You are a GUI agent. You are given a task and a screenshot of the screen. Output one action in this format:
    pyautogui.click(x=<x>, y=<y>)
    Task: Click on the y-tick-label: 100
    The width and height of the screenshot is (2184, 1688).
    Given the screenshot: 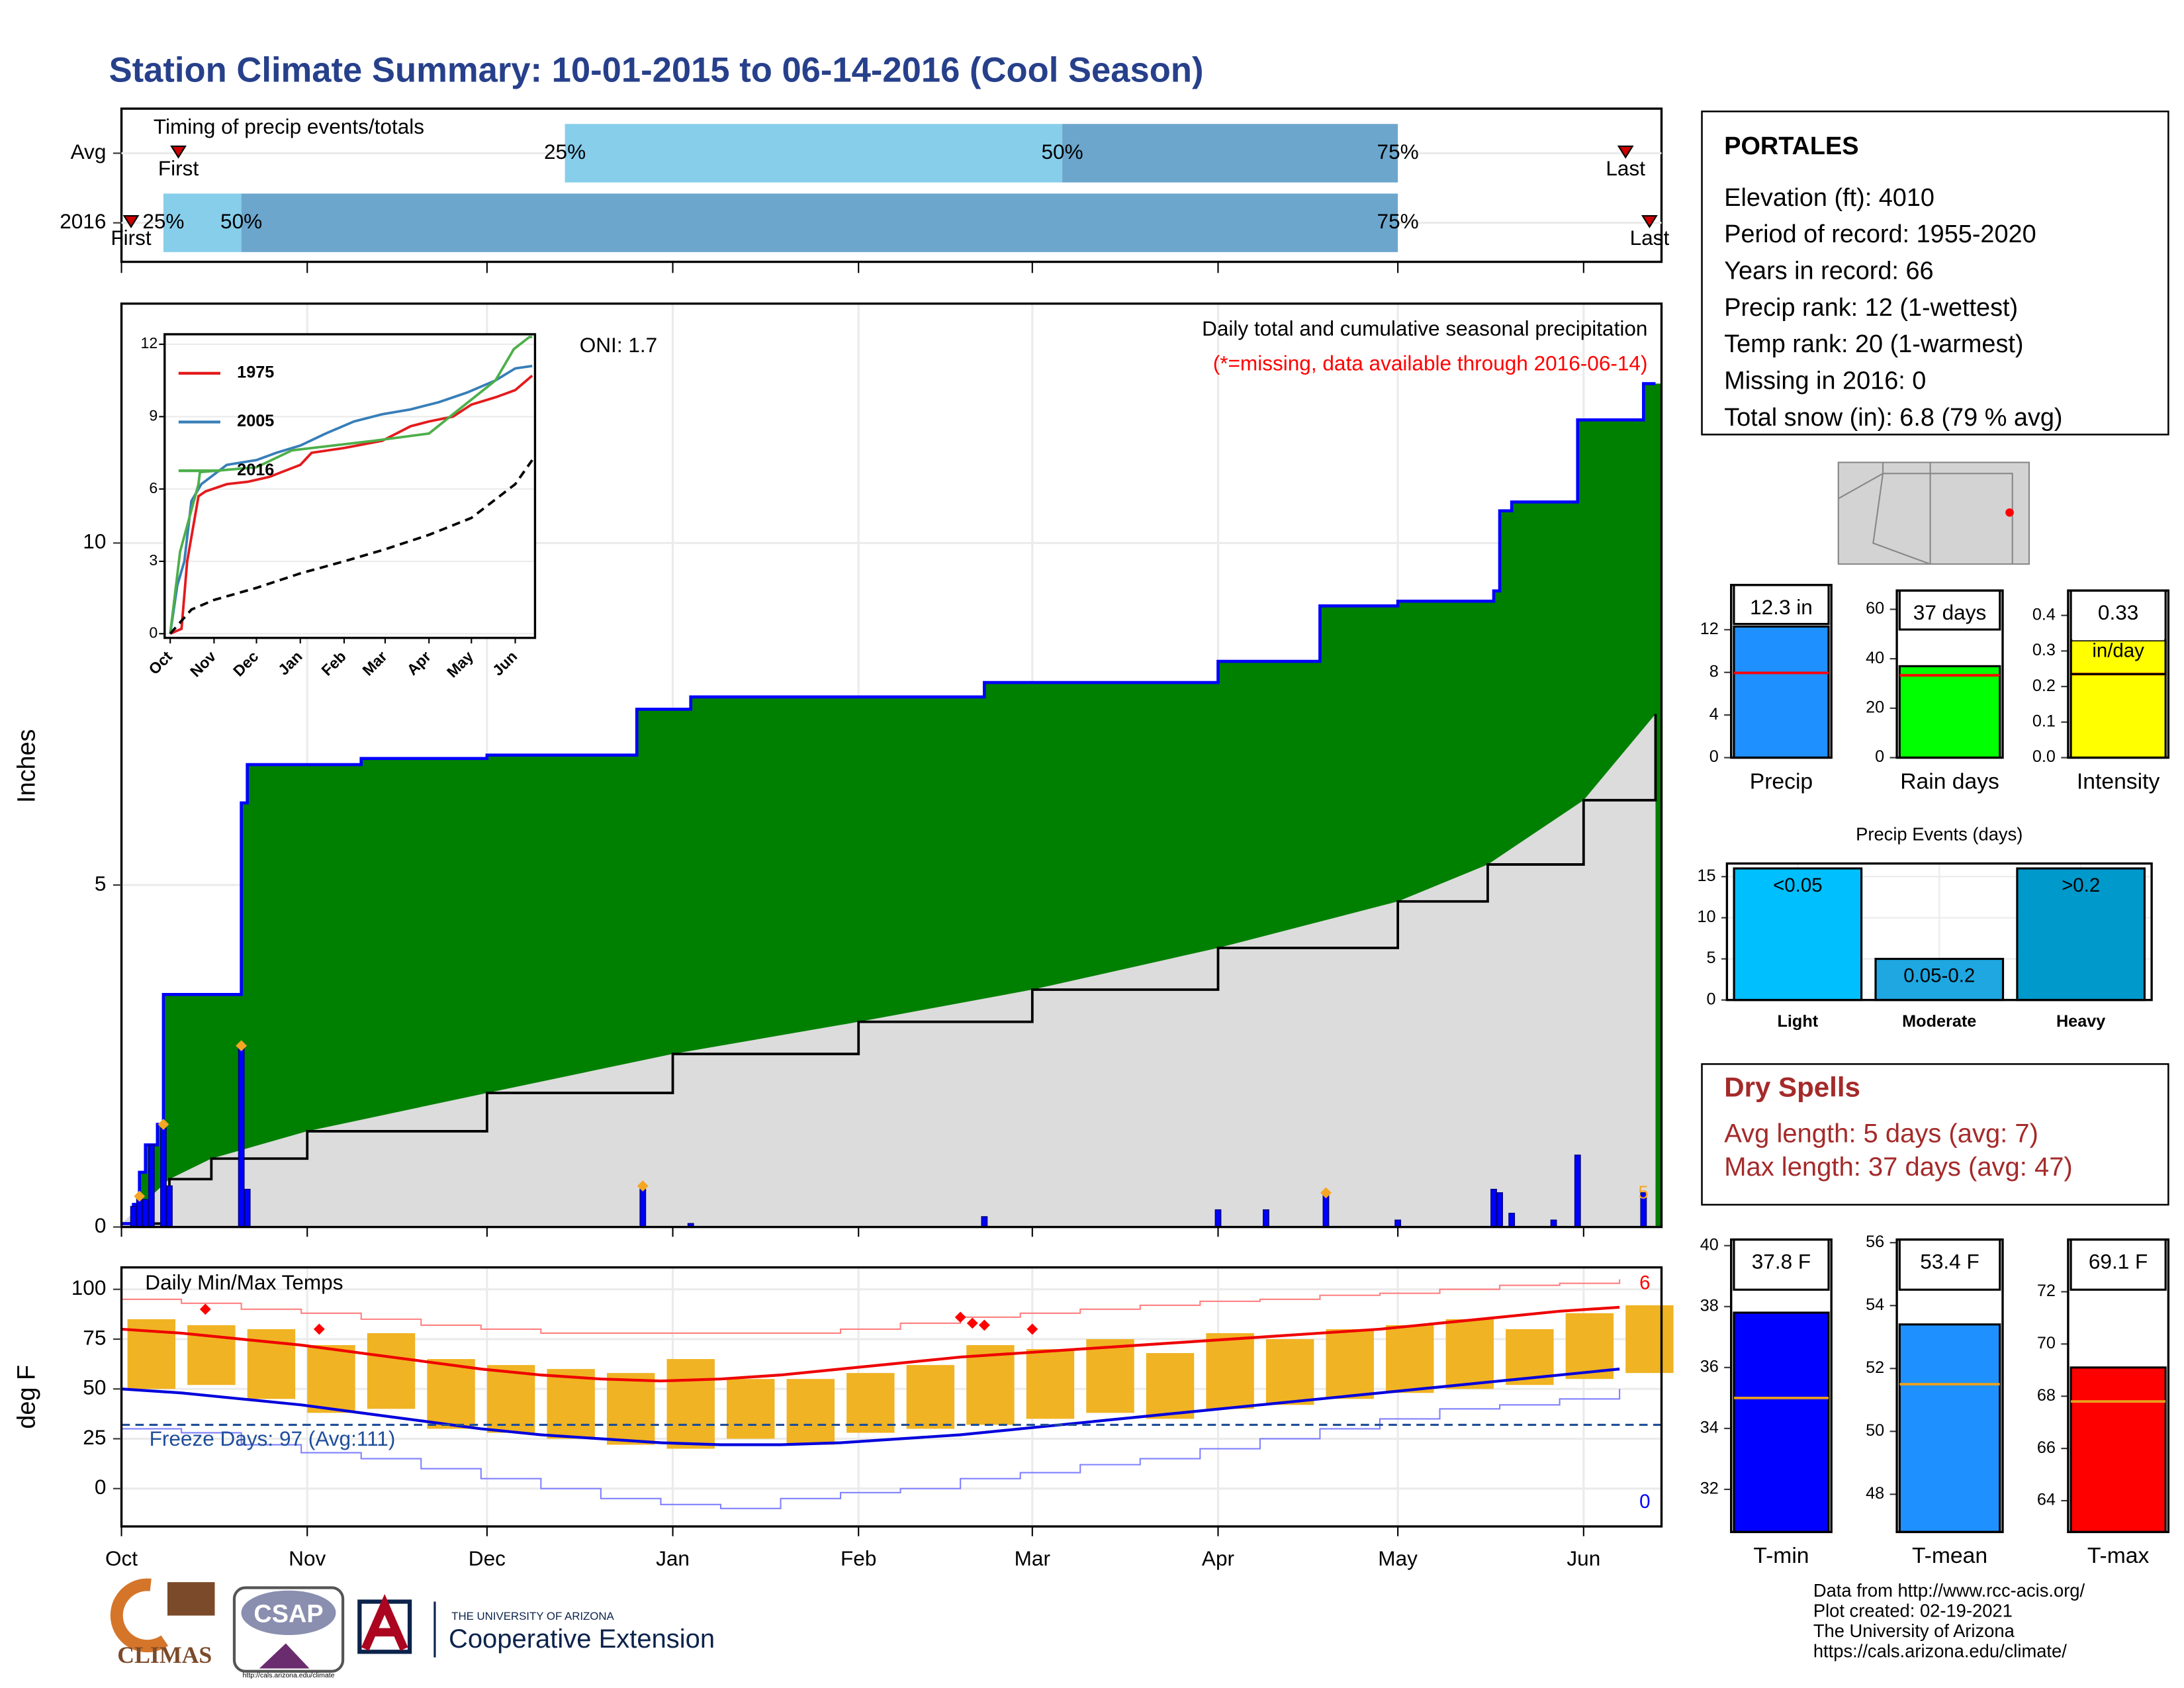 What is the action you would take?
    pyautogui.click(x=89, y=1287)
    